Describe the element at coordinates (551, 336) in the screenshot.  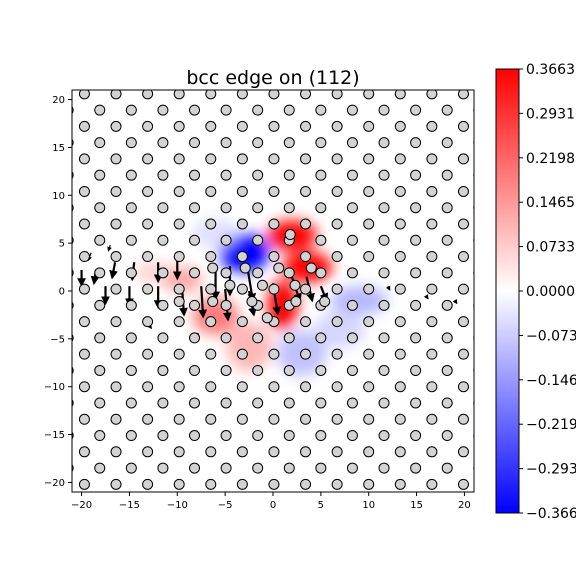
I see `colorbar-tick-label: −0.0733` at that location.